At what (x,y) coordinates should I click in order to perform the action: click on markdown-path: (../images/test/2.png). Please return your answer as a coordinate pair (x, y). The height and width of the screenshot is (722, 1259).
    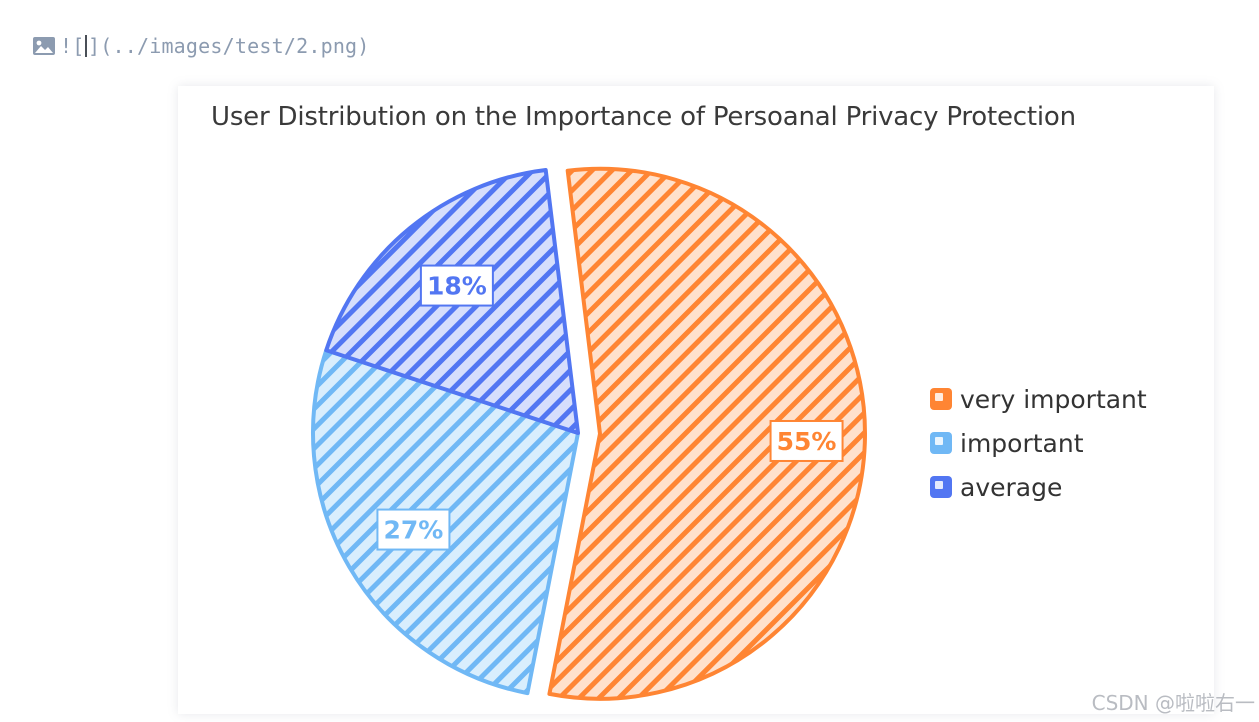
    Looking at the image, I should click on (235, 46).